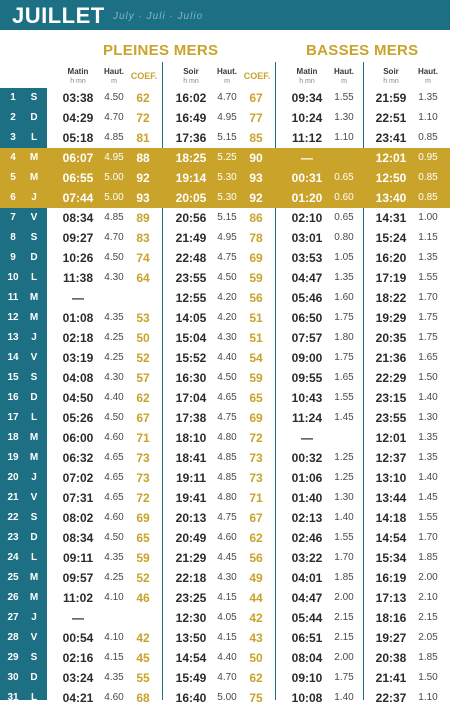 This screenshot has width=450, height=702. I want to click on high-morning-time: 03:38, so click(78, 98).